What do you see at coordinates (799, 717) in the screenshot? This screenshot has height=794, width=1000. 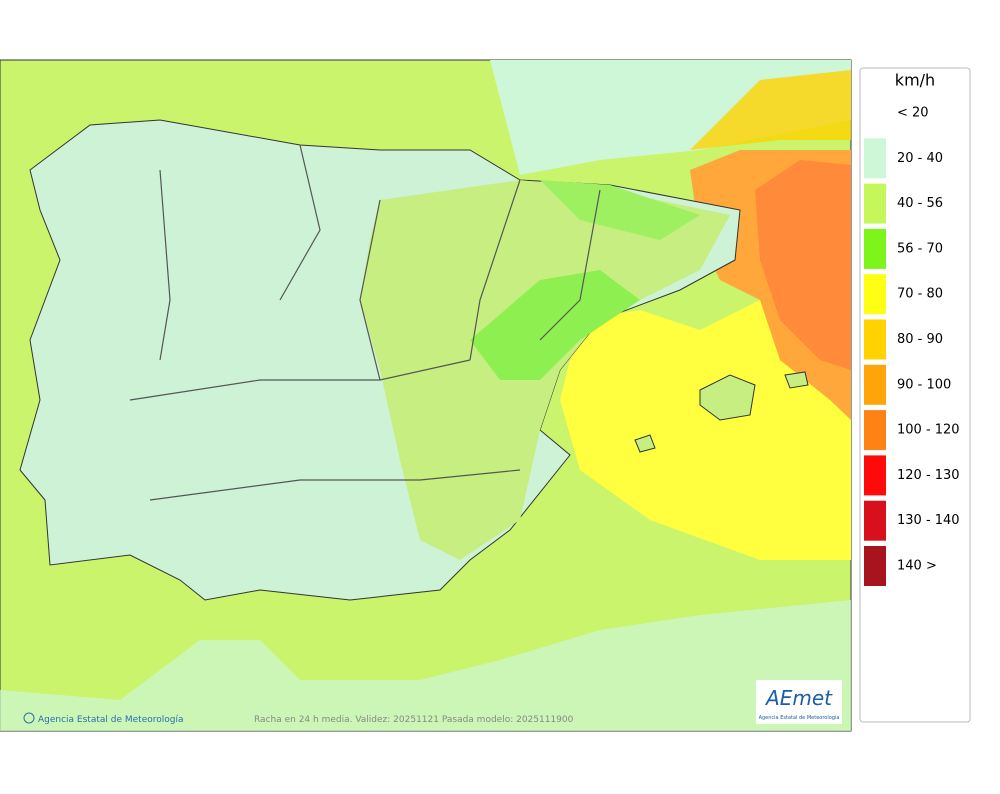 I see `logo-subtitle: Agencia Estatal de Meteorología` at bounding box center [799, 717].